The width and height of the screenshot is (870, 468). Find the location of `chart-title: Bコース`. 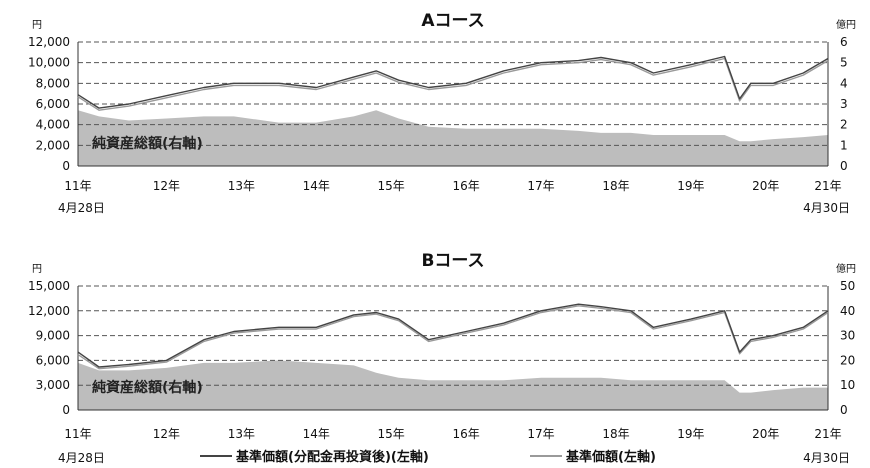

chart-title: Bコース is located at coordinates (452, 261).